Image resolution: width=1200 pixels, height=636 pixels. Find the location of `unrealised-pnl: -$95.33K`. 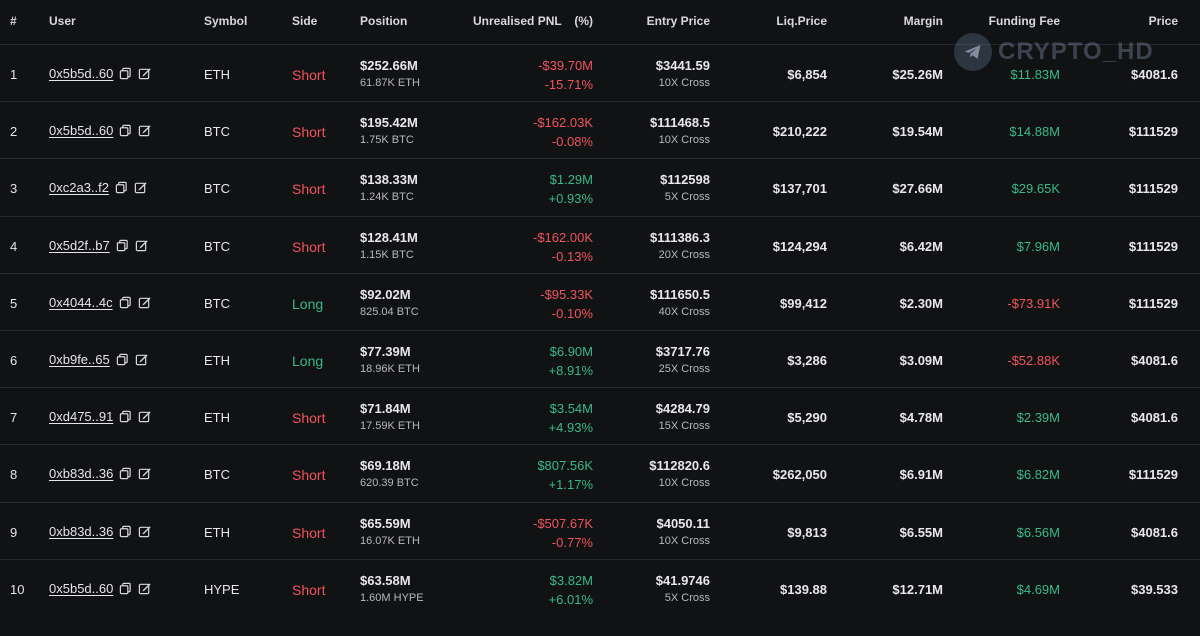

unrealised-pnl: -$95.33K is located at coordinates (566, 294).